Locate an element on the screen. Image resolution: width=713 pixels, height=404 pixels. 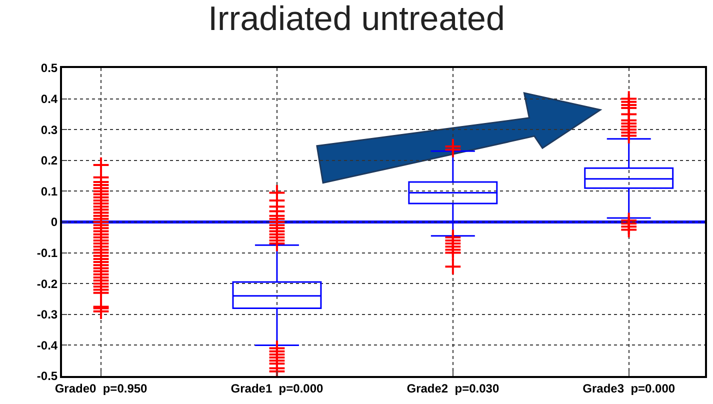
y-tick-label: -0.5 is located at coordinates (47, 376).